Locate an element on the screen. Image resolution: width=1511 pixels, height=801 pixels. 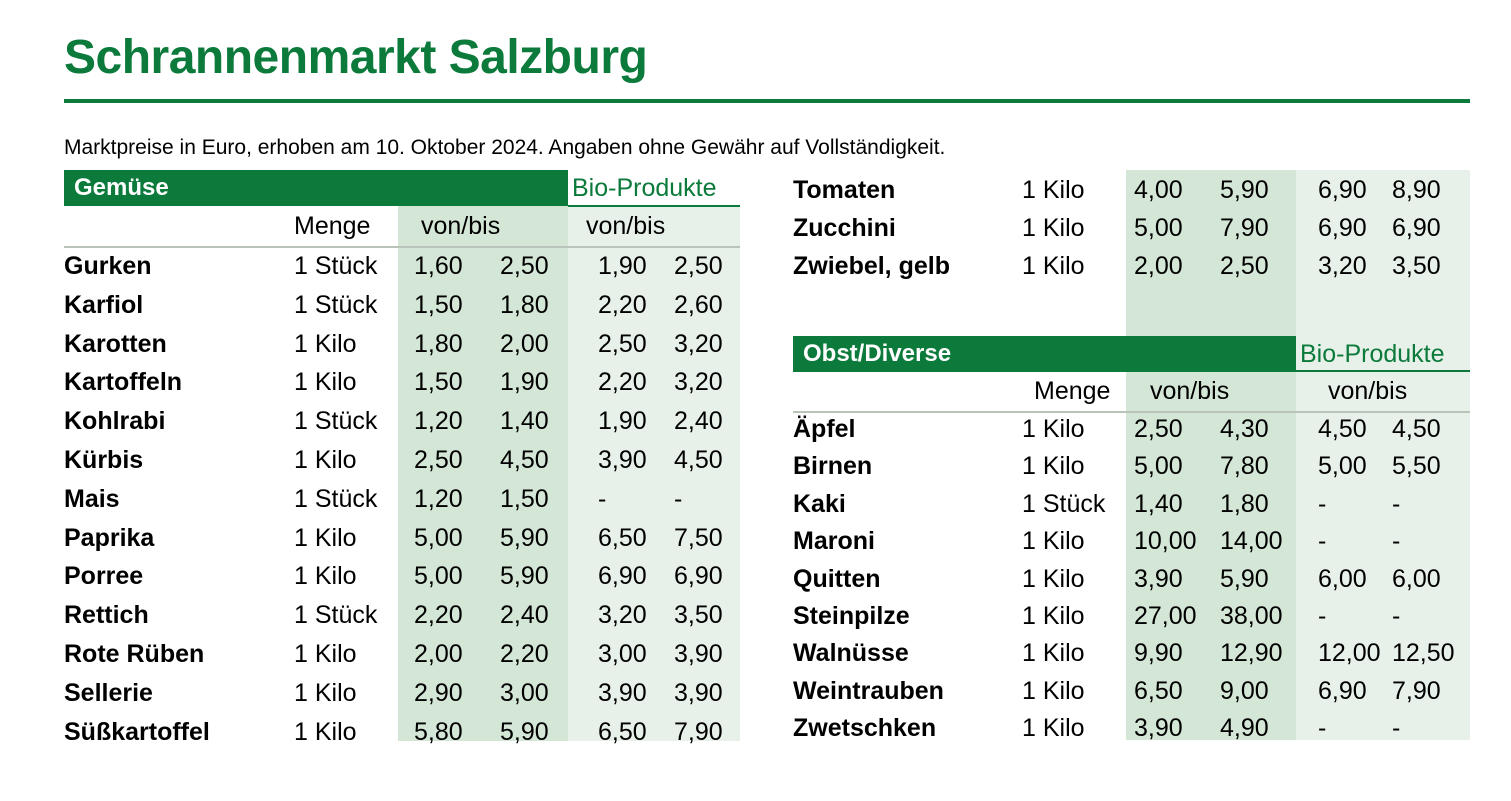
price-from: 2,90 is located at coordinates (438, 692).